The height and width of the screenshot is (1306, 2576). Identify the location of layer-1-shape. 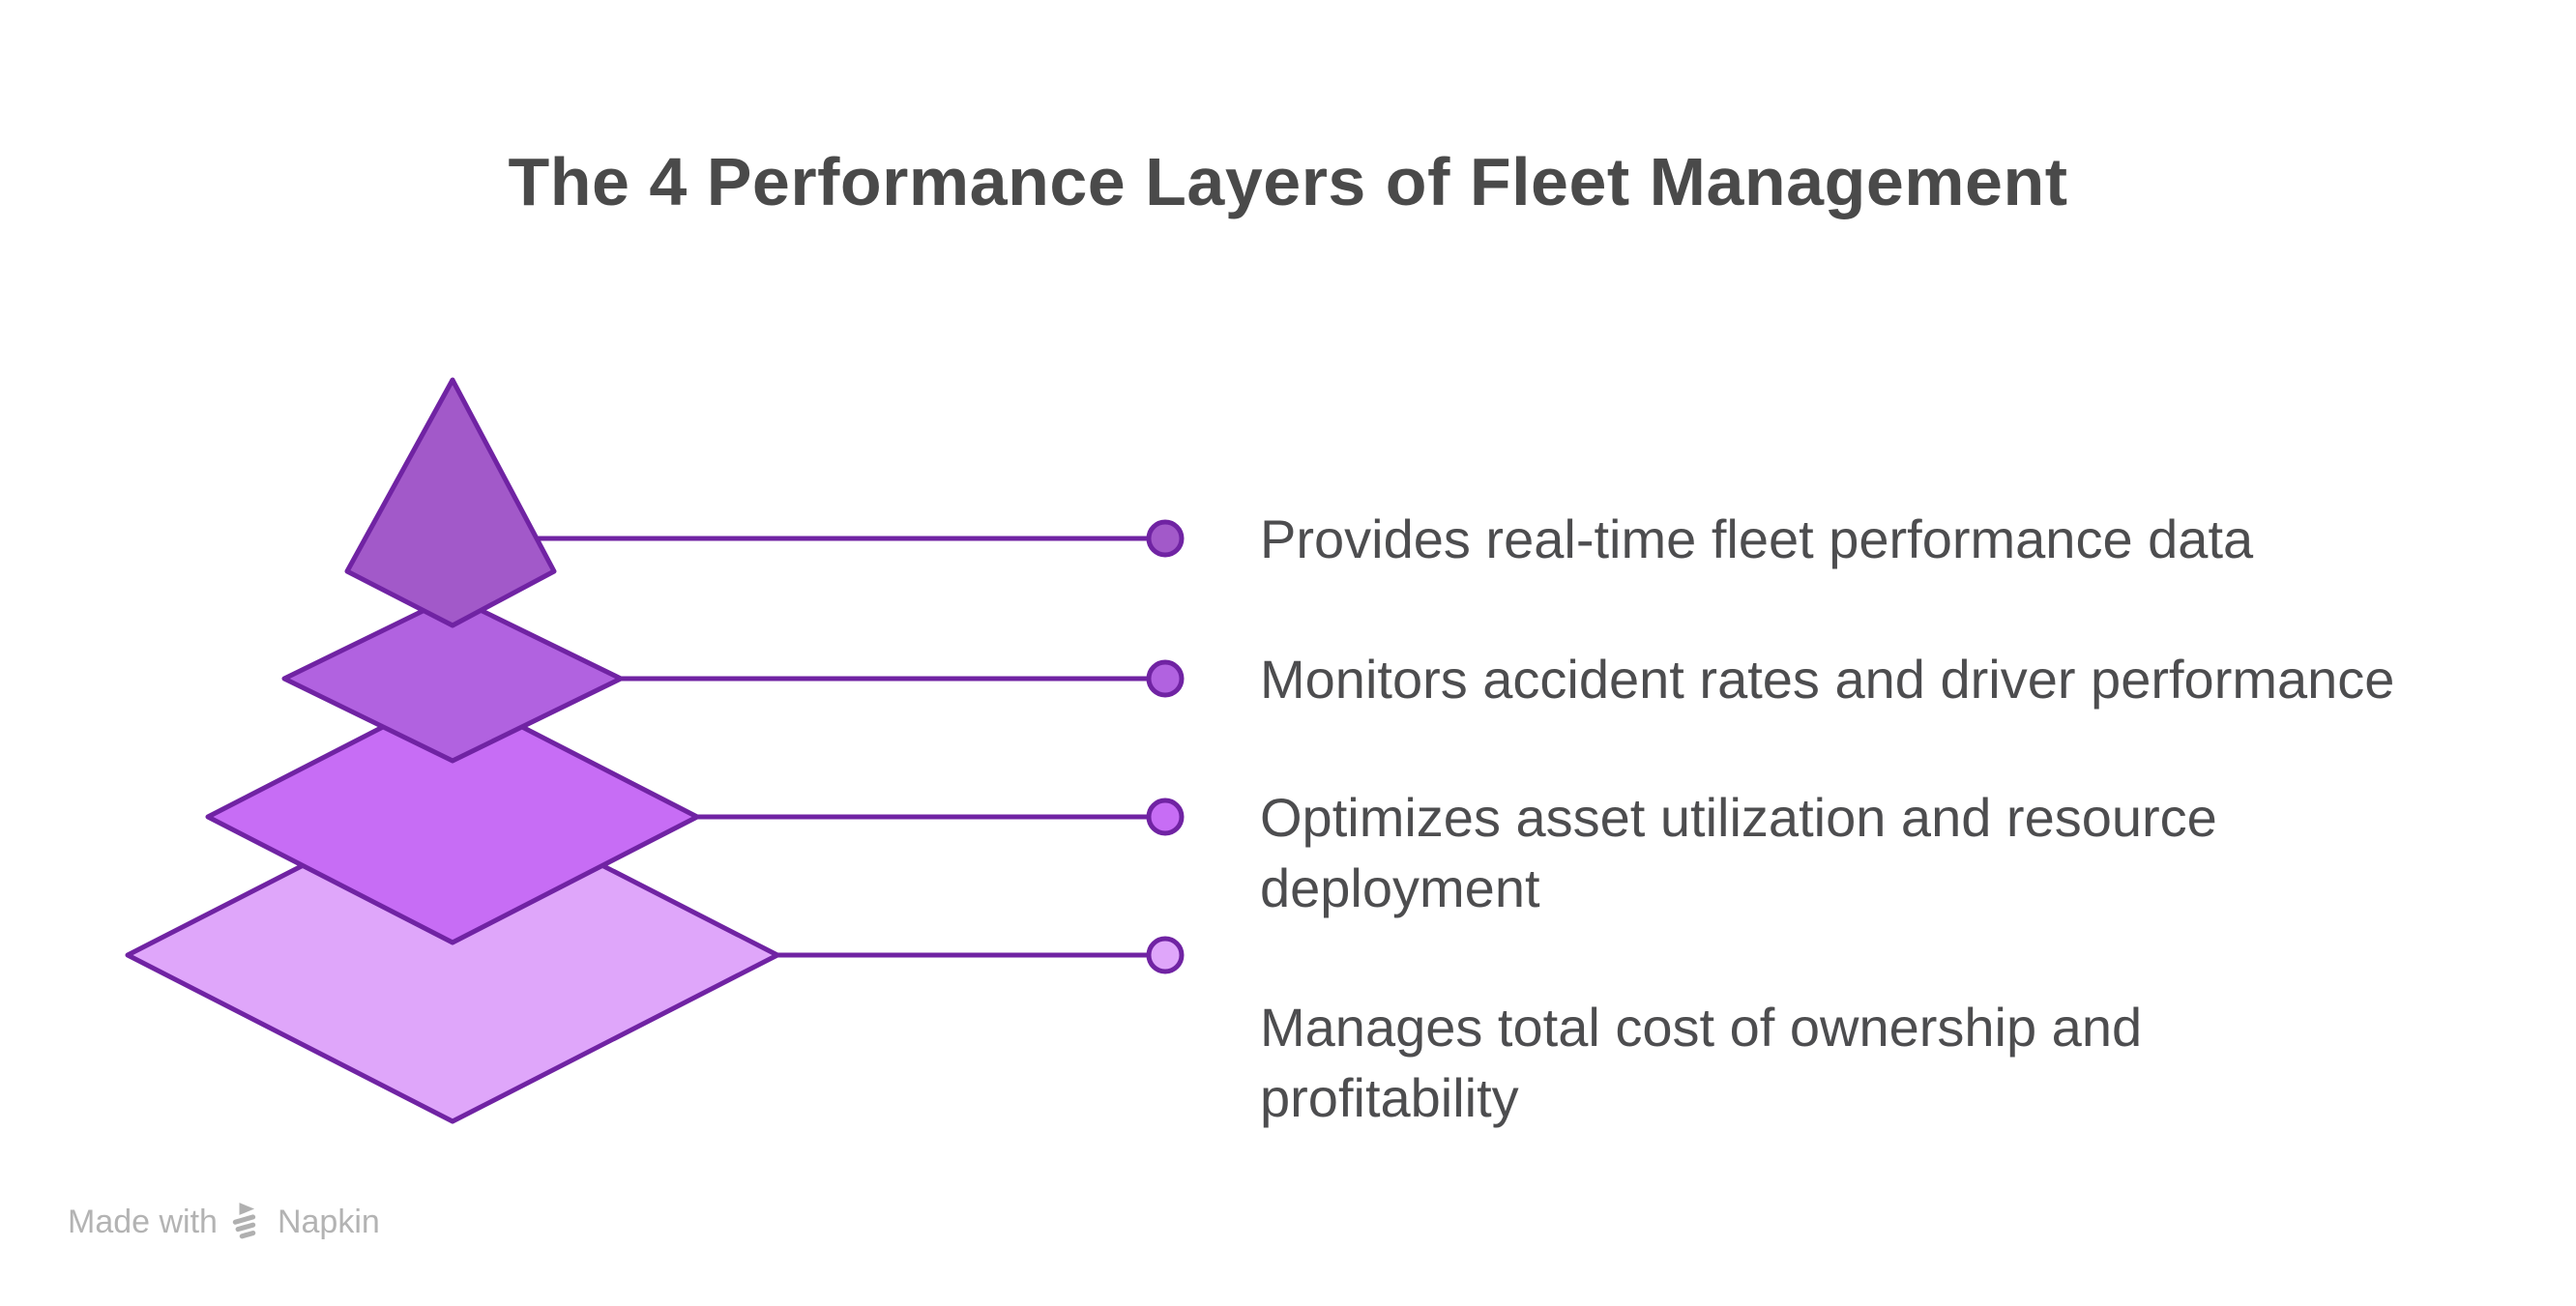
(450, 502).